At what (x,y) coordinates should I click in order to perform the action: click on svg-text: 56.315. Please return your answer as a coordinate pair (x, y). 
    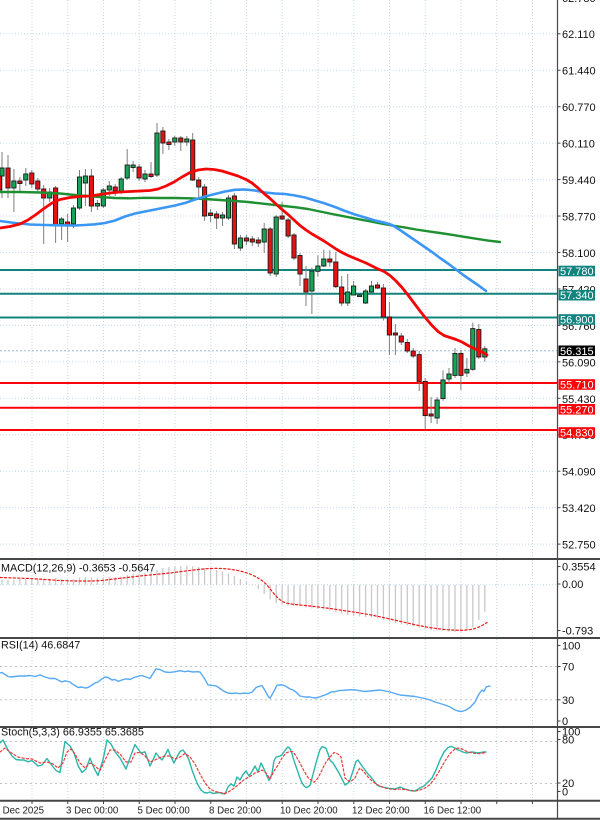
    Looking at the image, I should click on (577, 352).